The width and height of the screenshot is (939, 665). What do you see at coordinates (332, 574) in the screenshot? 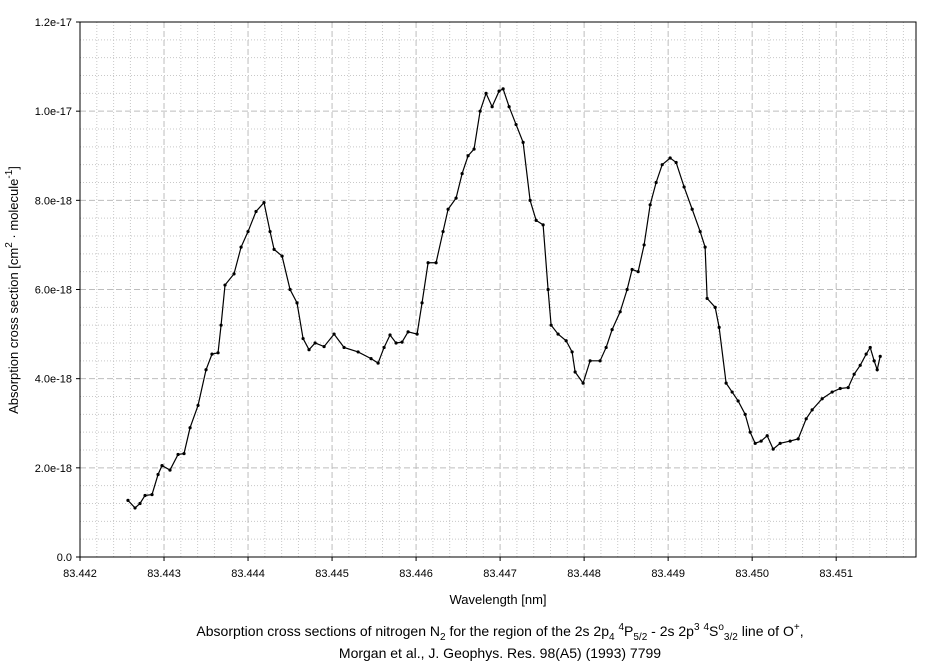
I see `x-tick-label: 83.445` at bounding box center [332, 574].